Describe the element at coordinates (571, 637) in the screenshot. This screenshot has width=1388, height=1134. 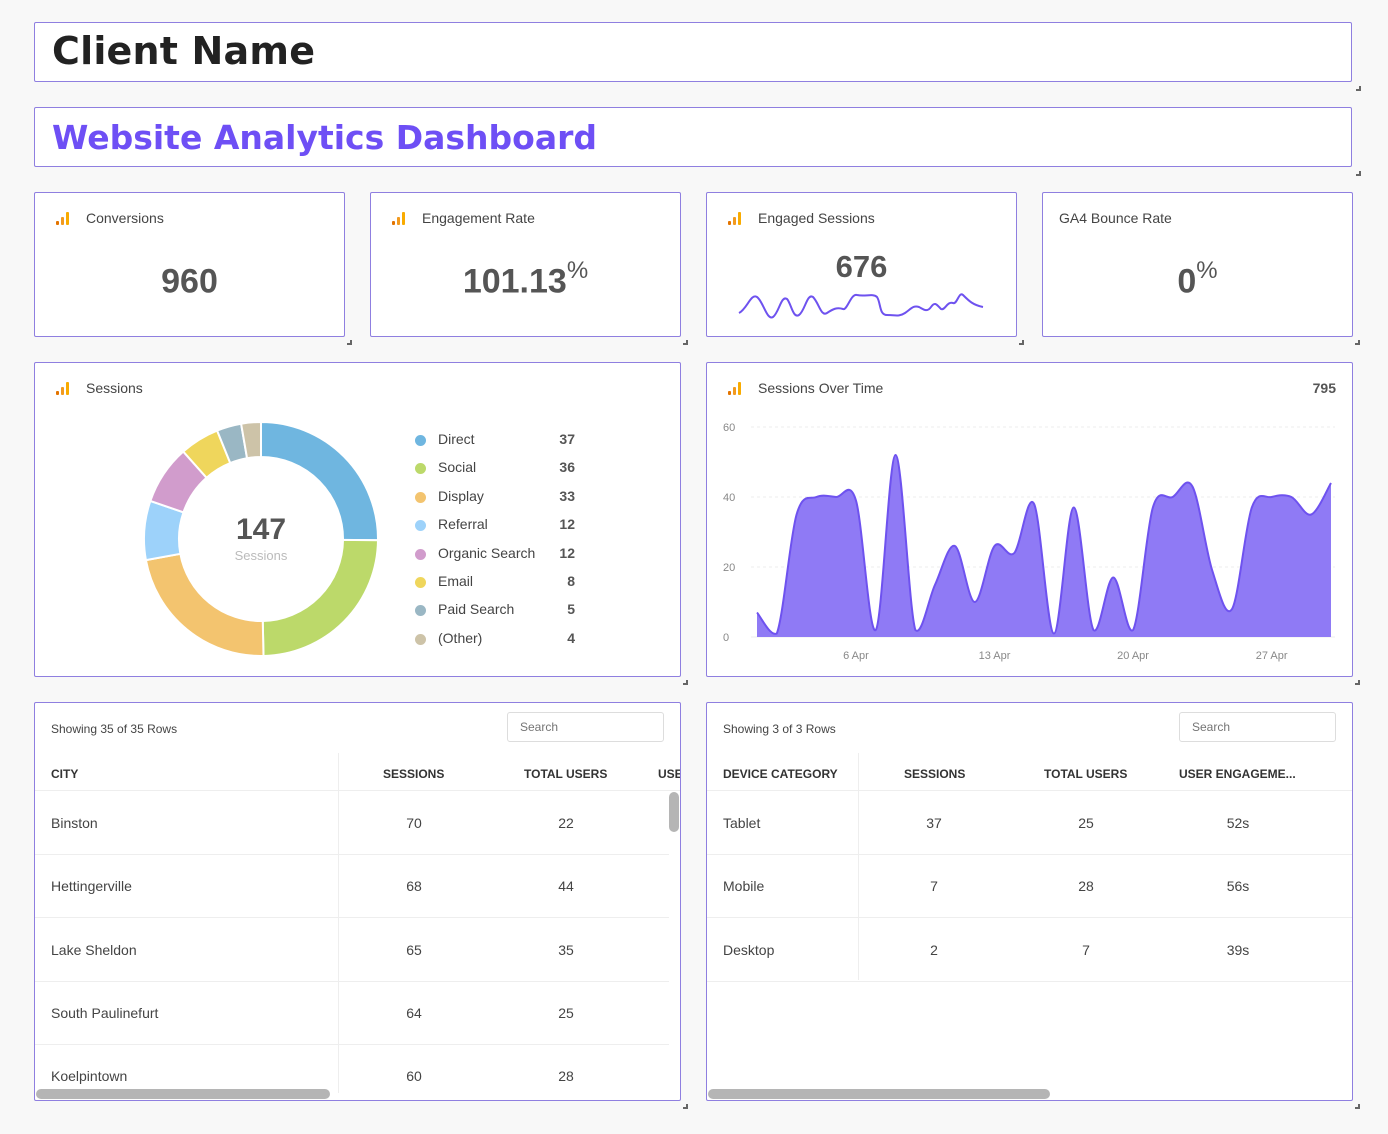
I see `legend-value: 4` at that location.